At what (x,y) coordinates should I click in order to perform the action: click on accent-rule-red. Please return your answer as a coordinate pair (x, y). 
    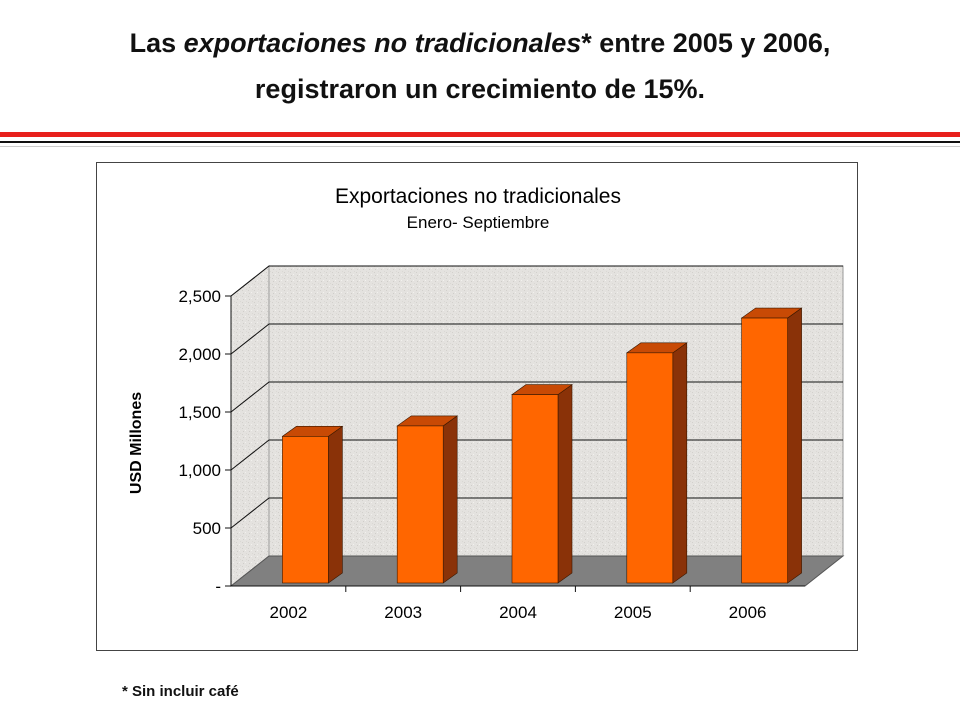
    Looking at the image, I should click on (480, 134).